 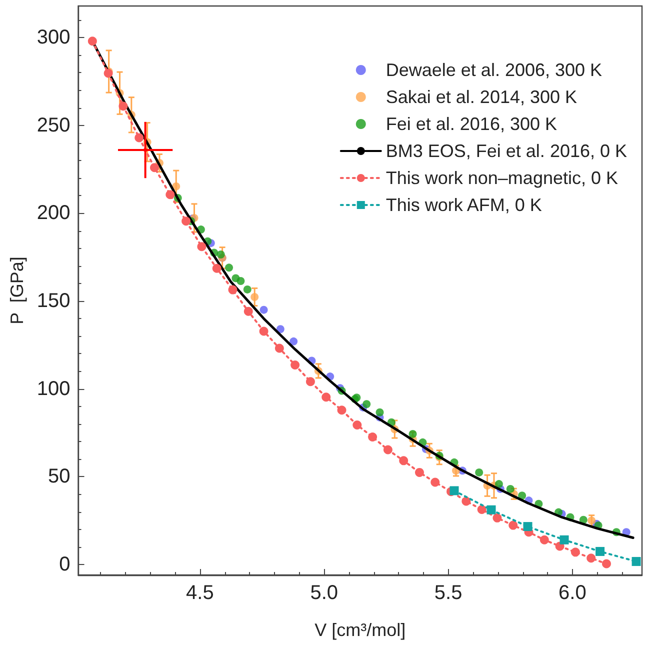 What do you see at coordinates (59, 477) in the screenshot?
I see `y-tick-label: 50` at bounding box center [59, 477].